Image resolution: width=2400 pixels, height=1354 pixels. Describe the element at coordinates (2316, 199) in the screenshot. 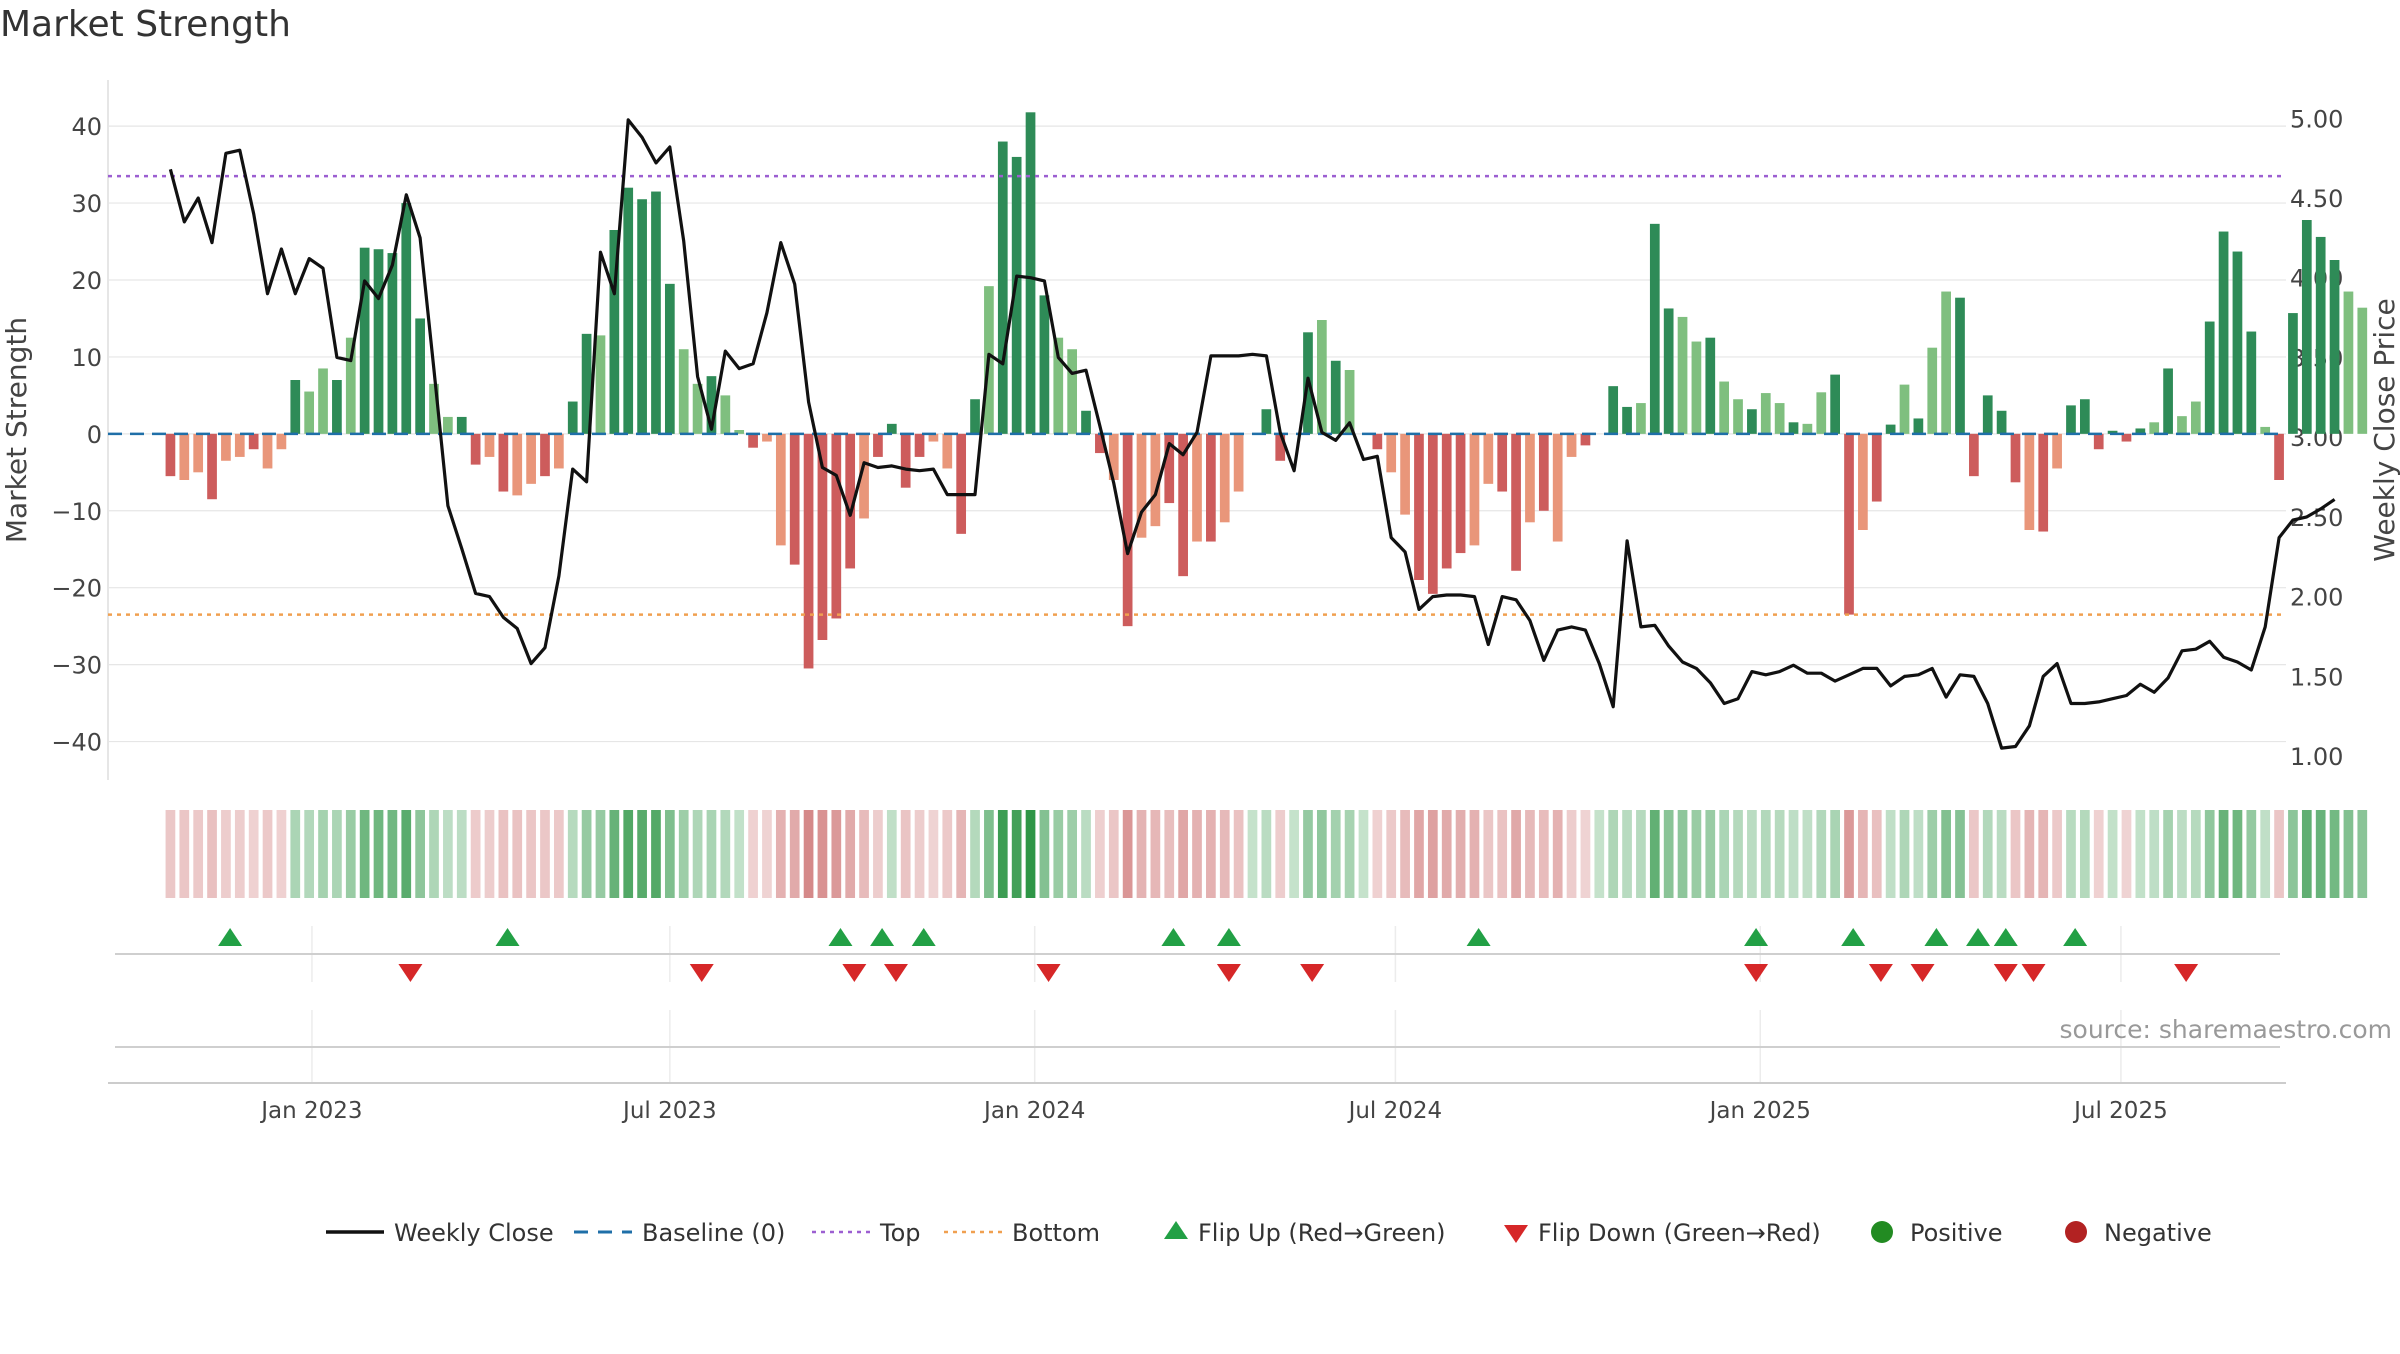

I see `y2-tick-label: 4.50` at that location.